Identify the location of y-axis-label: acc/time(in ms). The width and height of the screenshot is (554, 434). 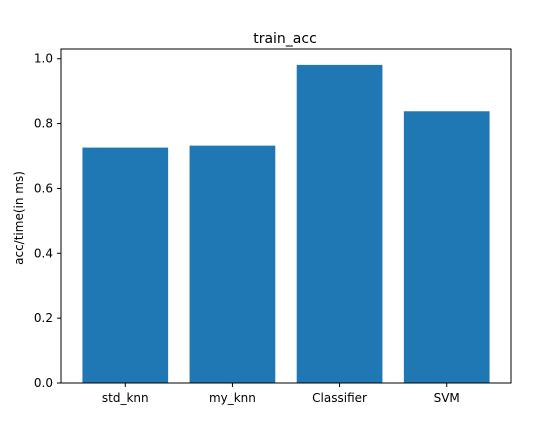
(19, 218).